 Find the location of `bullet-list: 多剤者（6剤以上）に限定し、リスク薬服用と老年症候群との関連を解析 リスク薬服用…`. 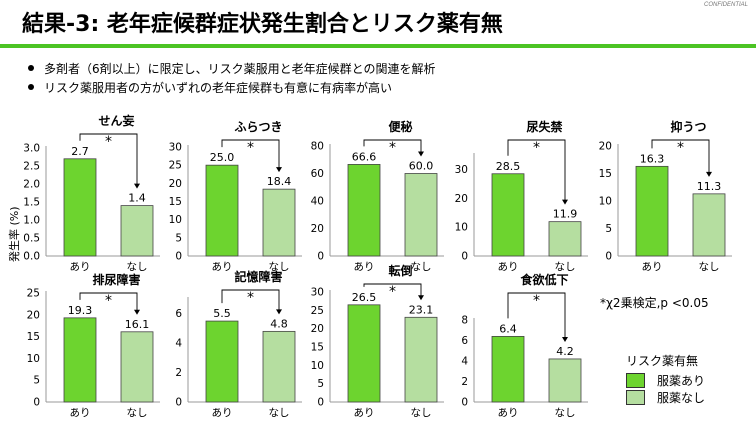

bullet-list: 多剤者（6剤以上）に限定し、リスク薬服用と老年症候群との関連を解析 リスク薬服用… is located at coordinates (232, 79).